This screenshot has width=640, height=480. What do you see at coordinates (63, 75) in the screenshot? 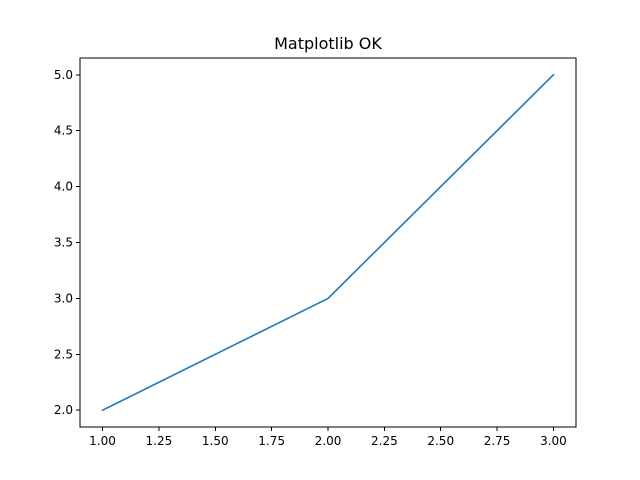
I see `y-tick-label: 5.0` at bounding box center [63, 75].